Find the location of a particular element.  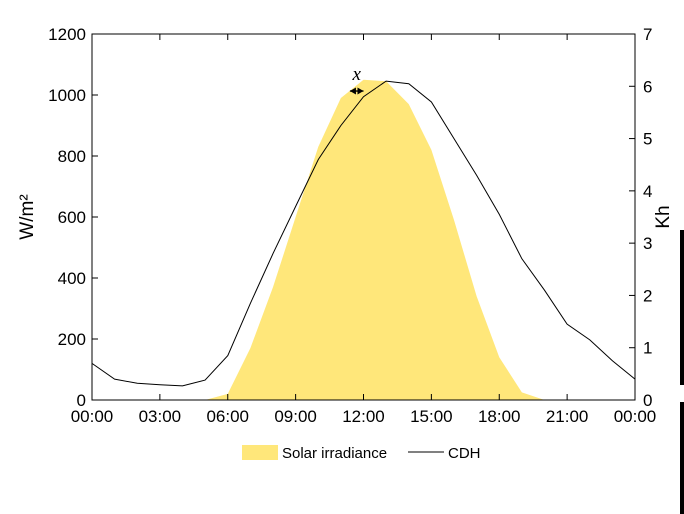

legend: Solar irradiance CDH is located at coordinates (361, 453).